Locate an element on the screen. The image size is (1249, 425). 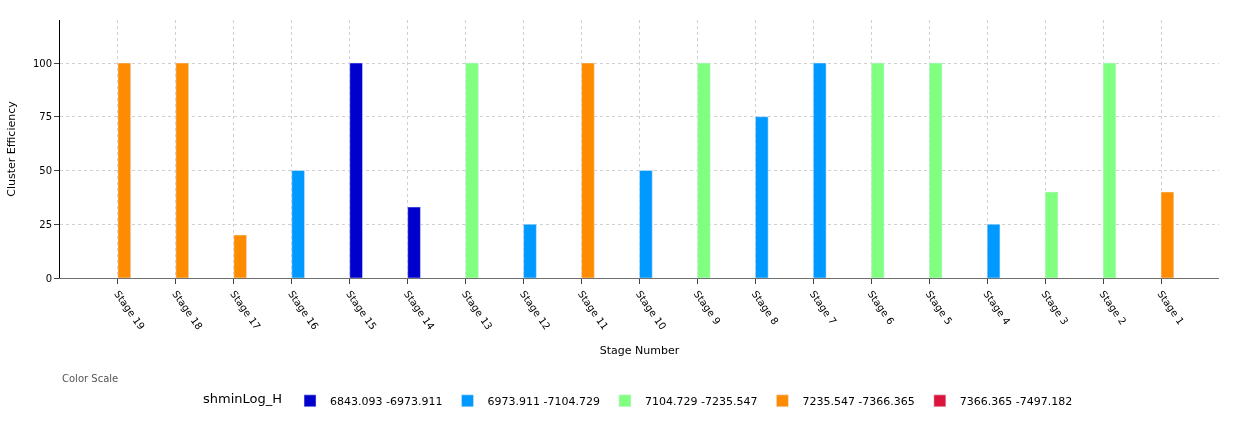
y-tick-label: 50 is located at coordinates (45, 170).